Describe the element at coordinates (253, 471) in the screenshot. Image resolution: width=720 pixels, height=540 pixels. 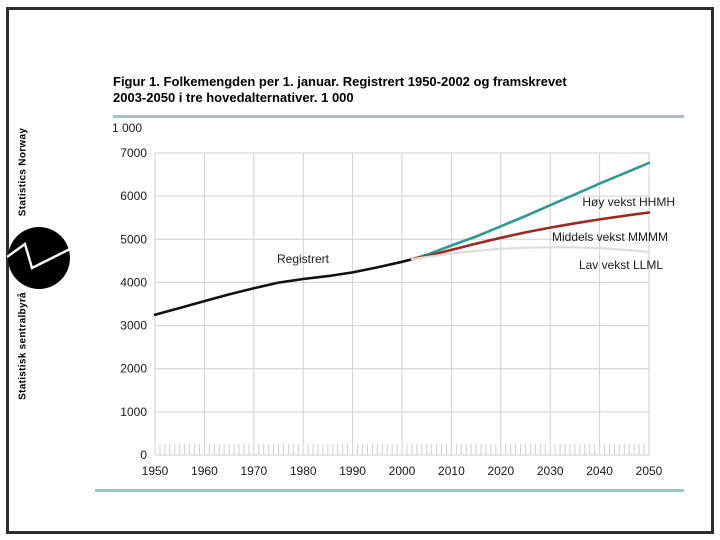
I see `x-tick-label: 1970` at that location.